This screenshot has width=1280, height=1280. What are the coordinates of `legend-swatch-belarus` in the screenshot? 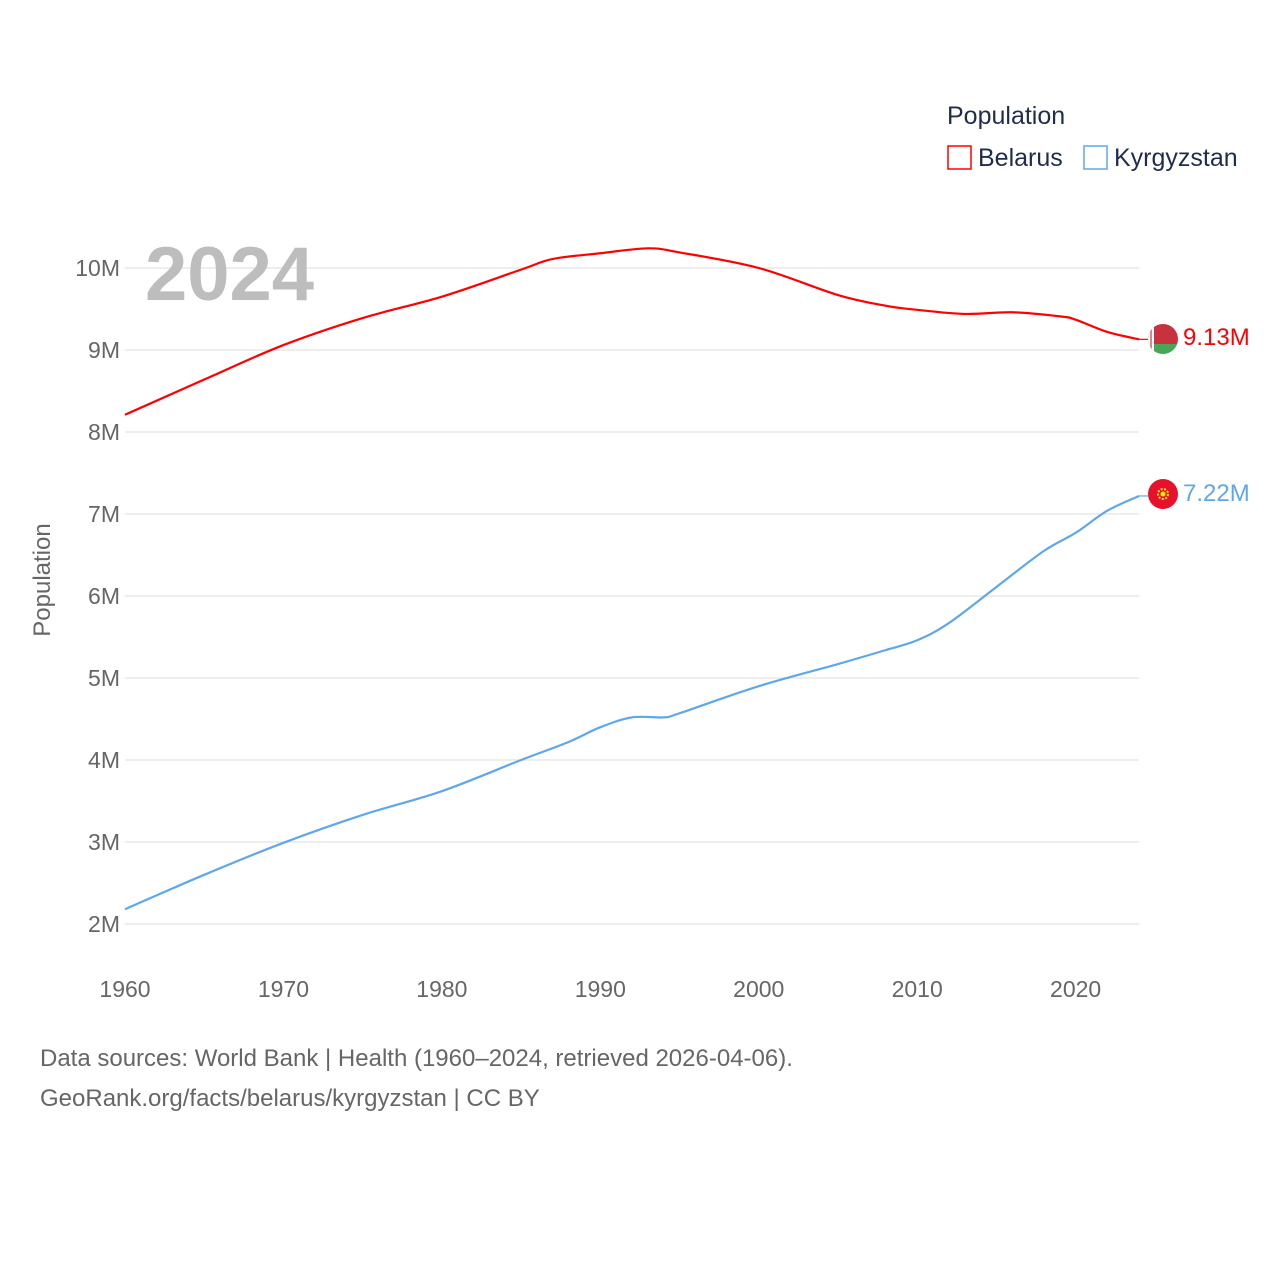 It's located at (959, 157).